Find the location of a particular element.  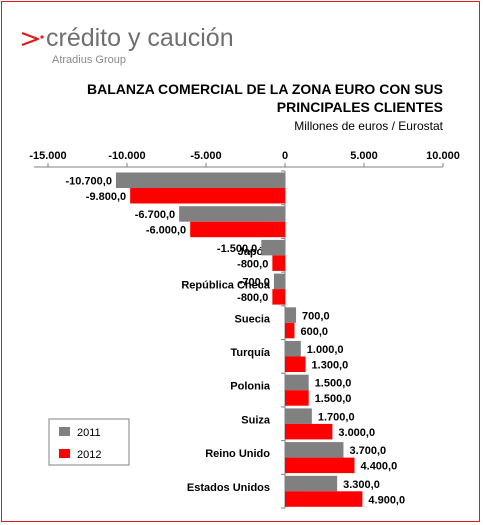

data-label-2011: 3.700,0 is located at coordinates (367, 451).